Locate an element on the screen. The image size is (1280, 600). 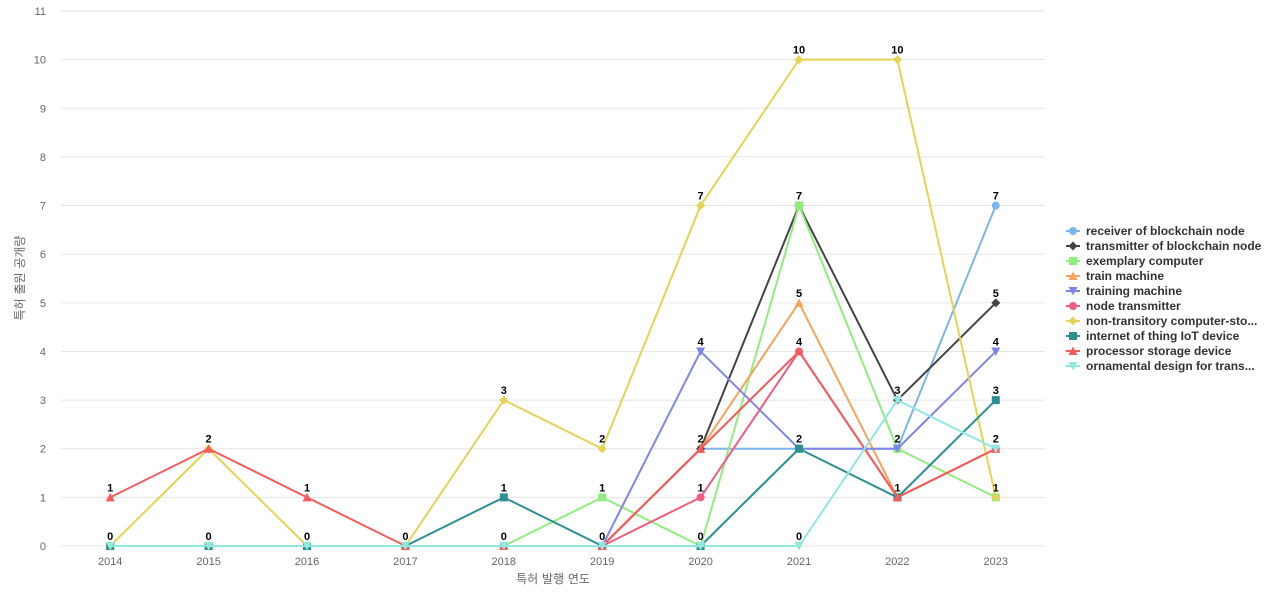
legend-label-3: exemplary computer is located at coordinates (1145, 261).